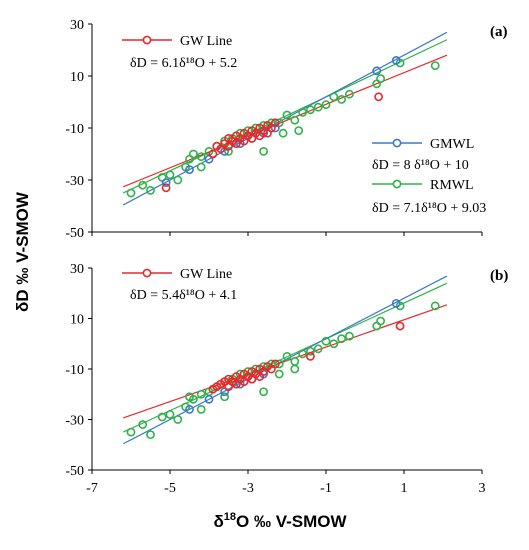 Image resolution: width=529 pixels, height=550 pixels. I want to click on y-axis-label: δD ‰ V-SMOW, so click(22, 251).